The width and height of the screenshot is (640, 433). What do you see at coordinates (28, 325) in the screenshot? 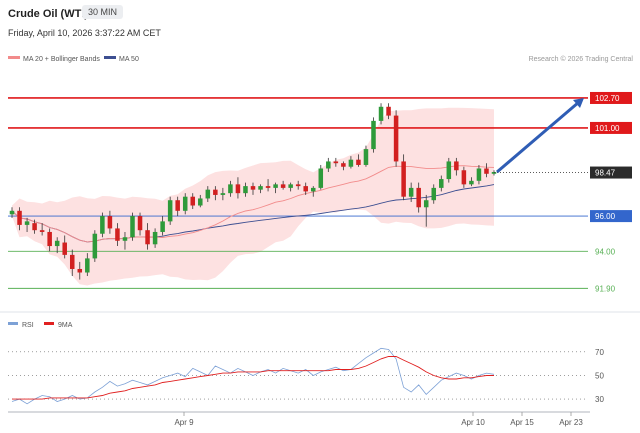
I see `legend-rsi: RSI` at bounding box center [28, 325].